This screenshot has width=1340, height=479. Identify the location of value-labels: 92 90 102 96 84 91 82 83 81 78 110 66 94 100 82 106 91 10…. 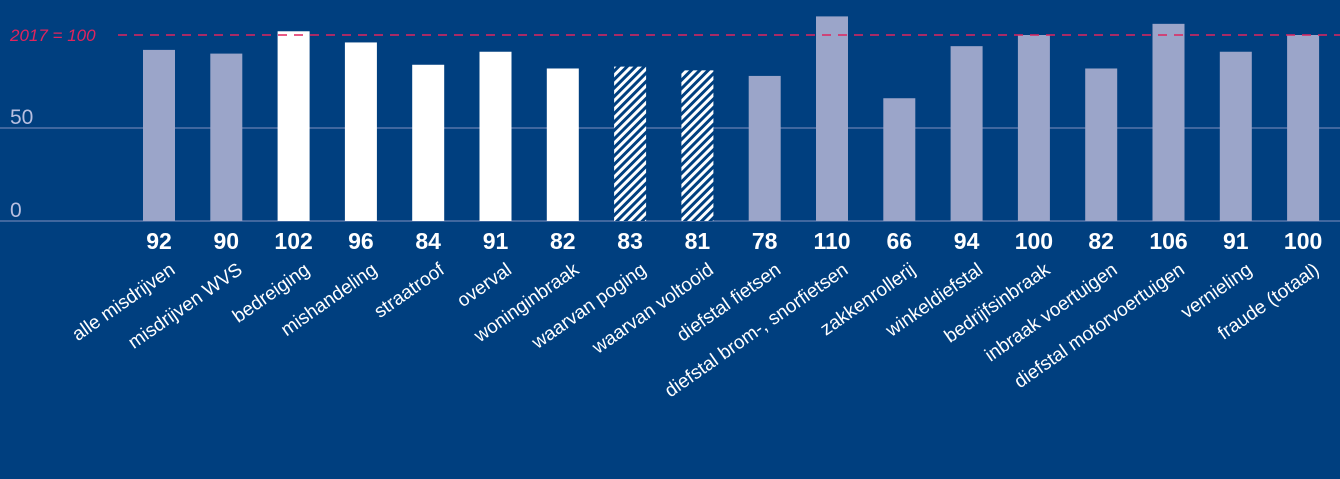
(734, 241).